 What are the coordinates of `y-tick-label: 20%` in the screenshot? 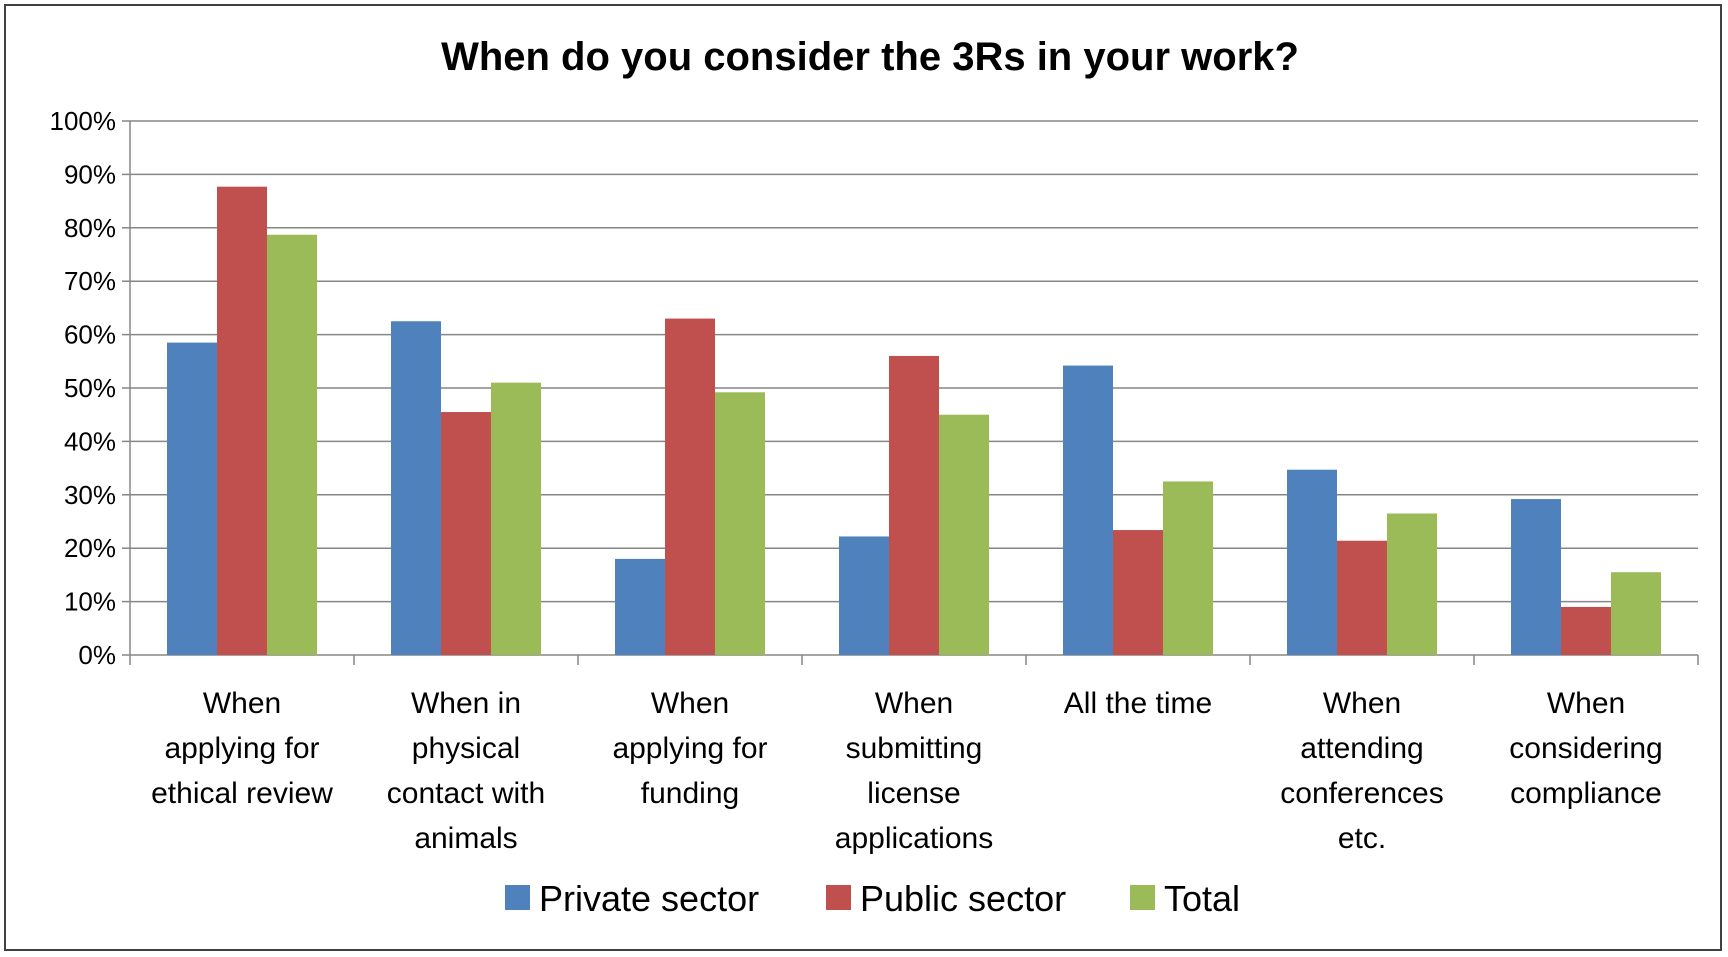 It's located at (90, 548).